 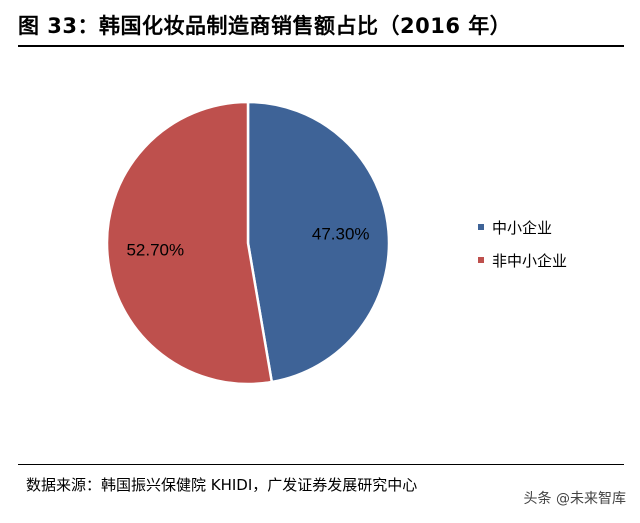 I want to click on legend-item-1: 中小企业, so click(x=522, y=227).